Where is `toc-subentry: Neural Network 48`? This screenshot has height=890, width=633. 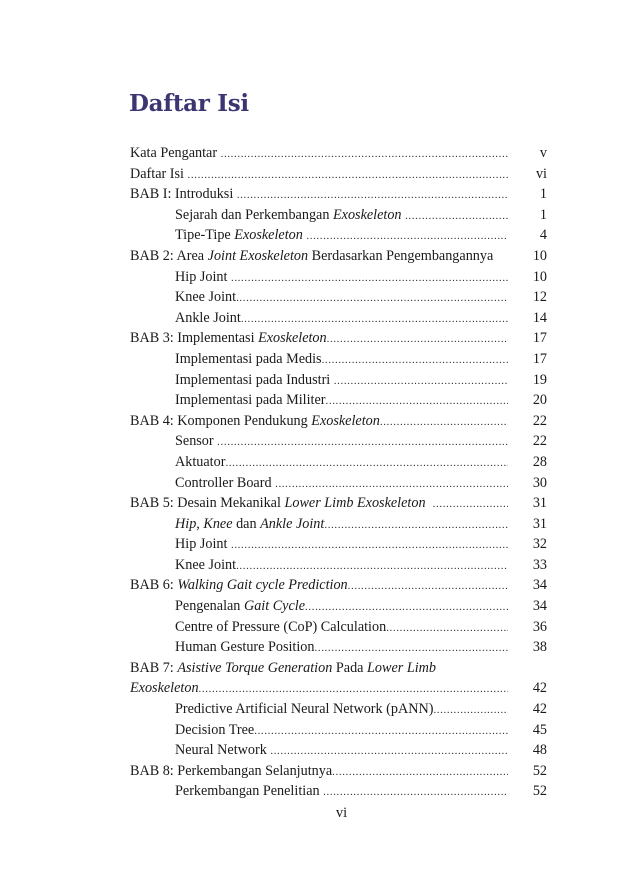
toc-subentry: Neural Network 48 is located at coordinates (338, 750).